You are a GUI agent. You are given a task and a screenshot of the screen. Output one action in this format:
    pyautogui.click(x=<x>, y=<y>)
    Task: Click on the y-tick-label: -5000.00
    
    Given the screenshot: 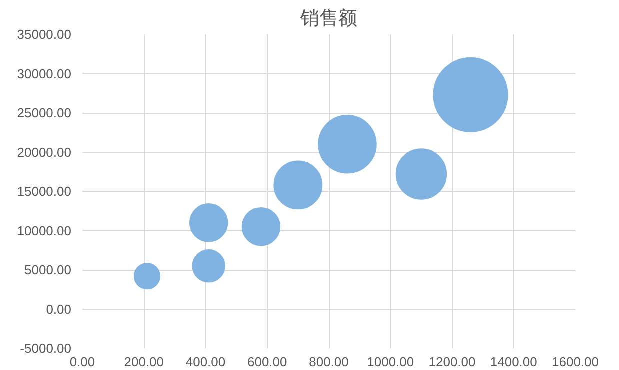 What is the action you would take?
    pyautogui.click(x=46, y=348)
    